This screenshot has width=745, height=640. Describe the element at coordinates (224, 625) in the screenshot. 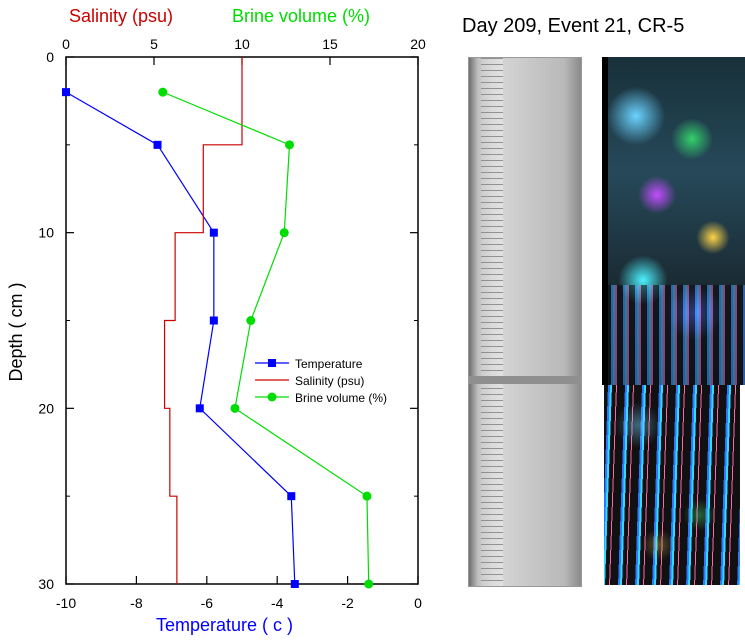

I see `x-axis-label: Temperature ( c )` at that location.